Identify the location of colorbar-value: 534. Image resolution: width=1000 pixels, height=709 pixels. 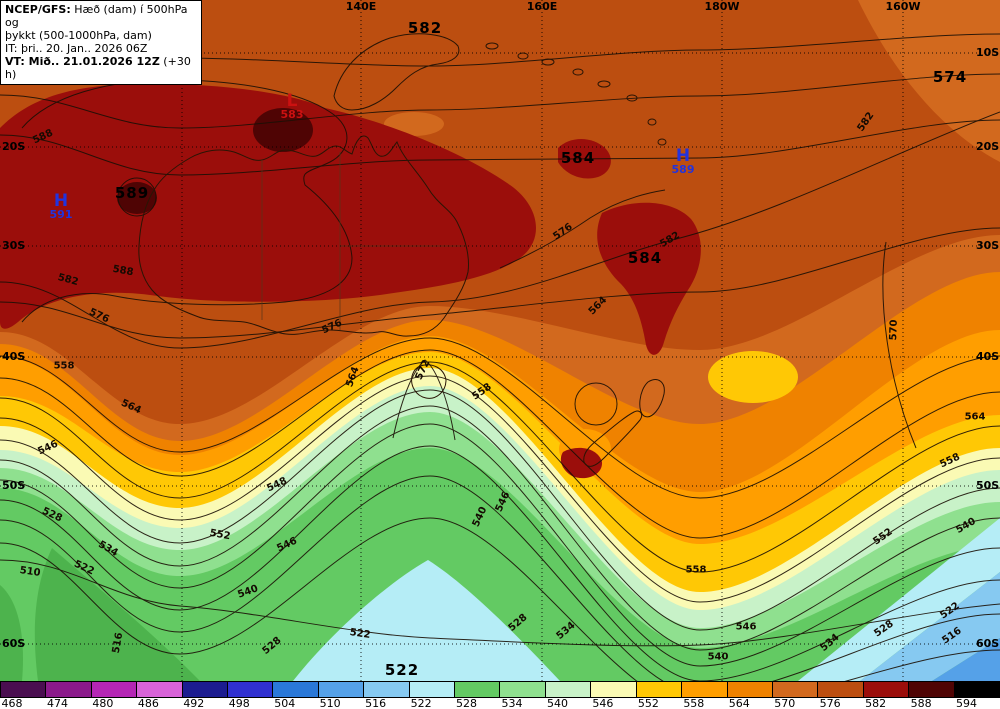
(512, 703).